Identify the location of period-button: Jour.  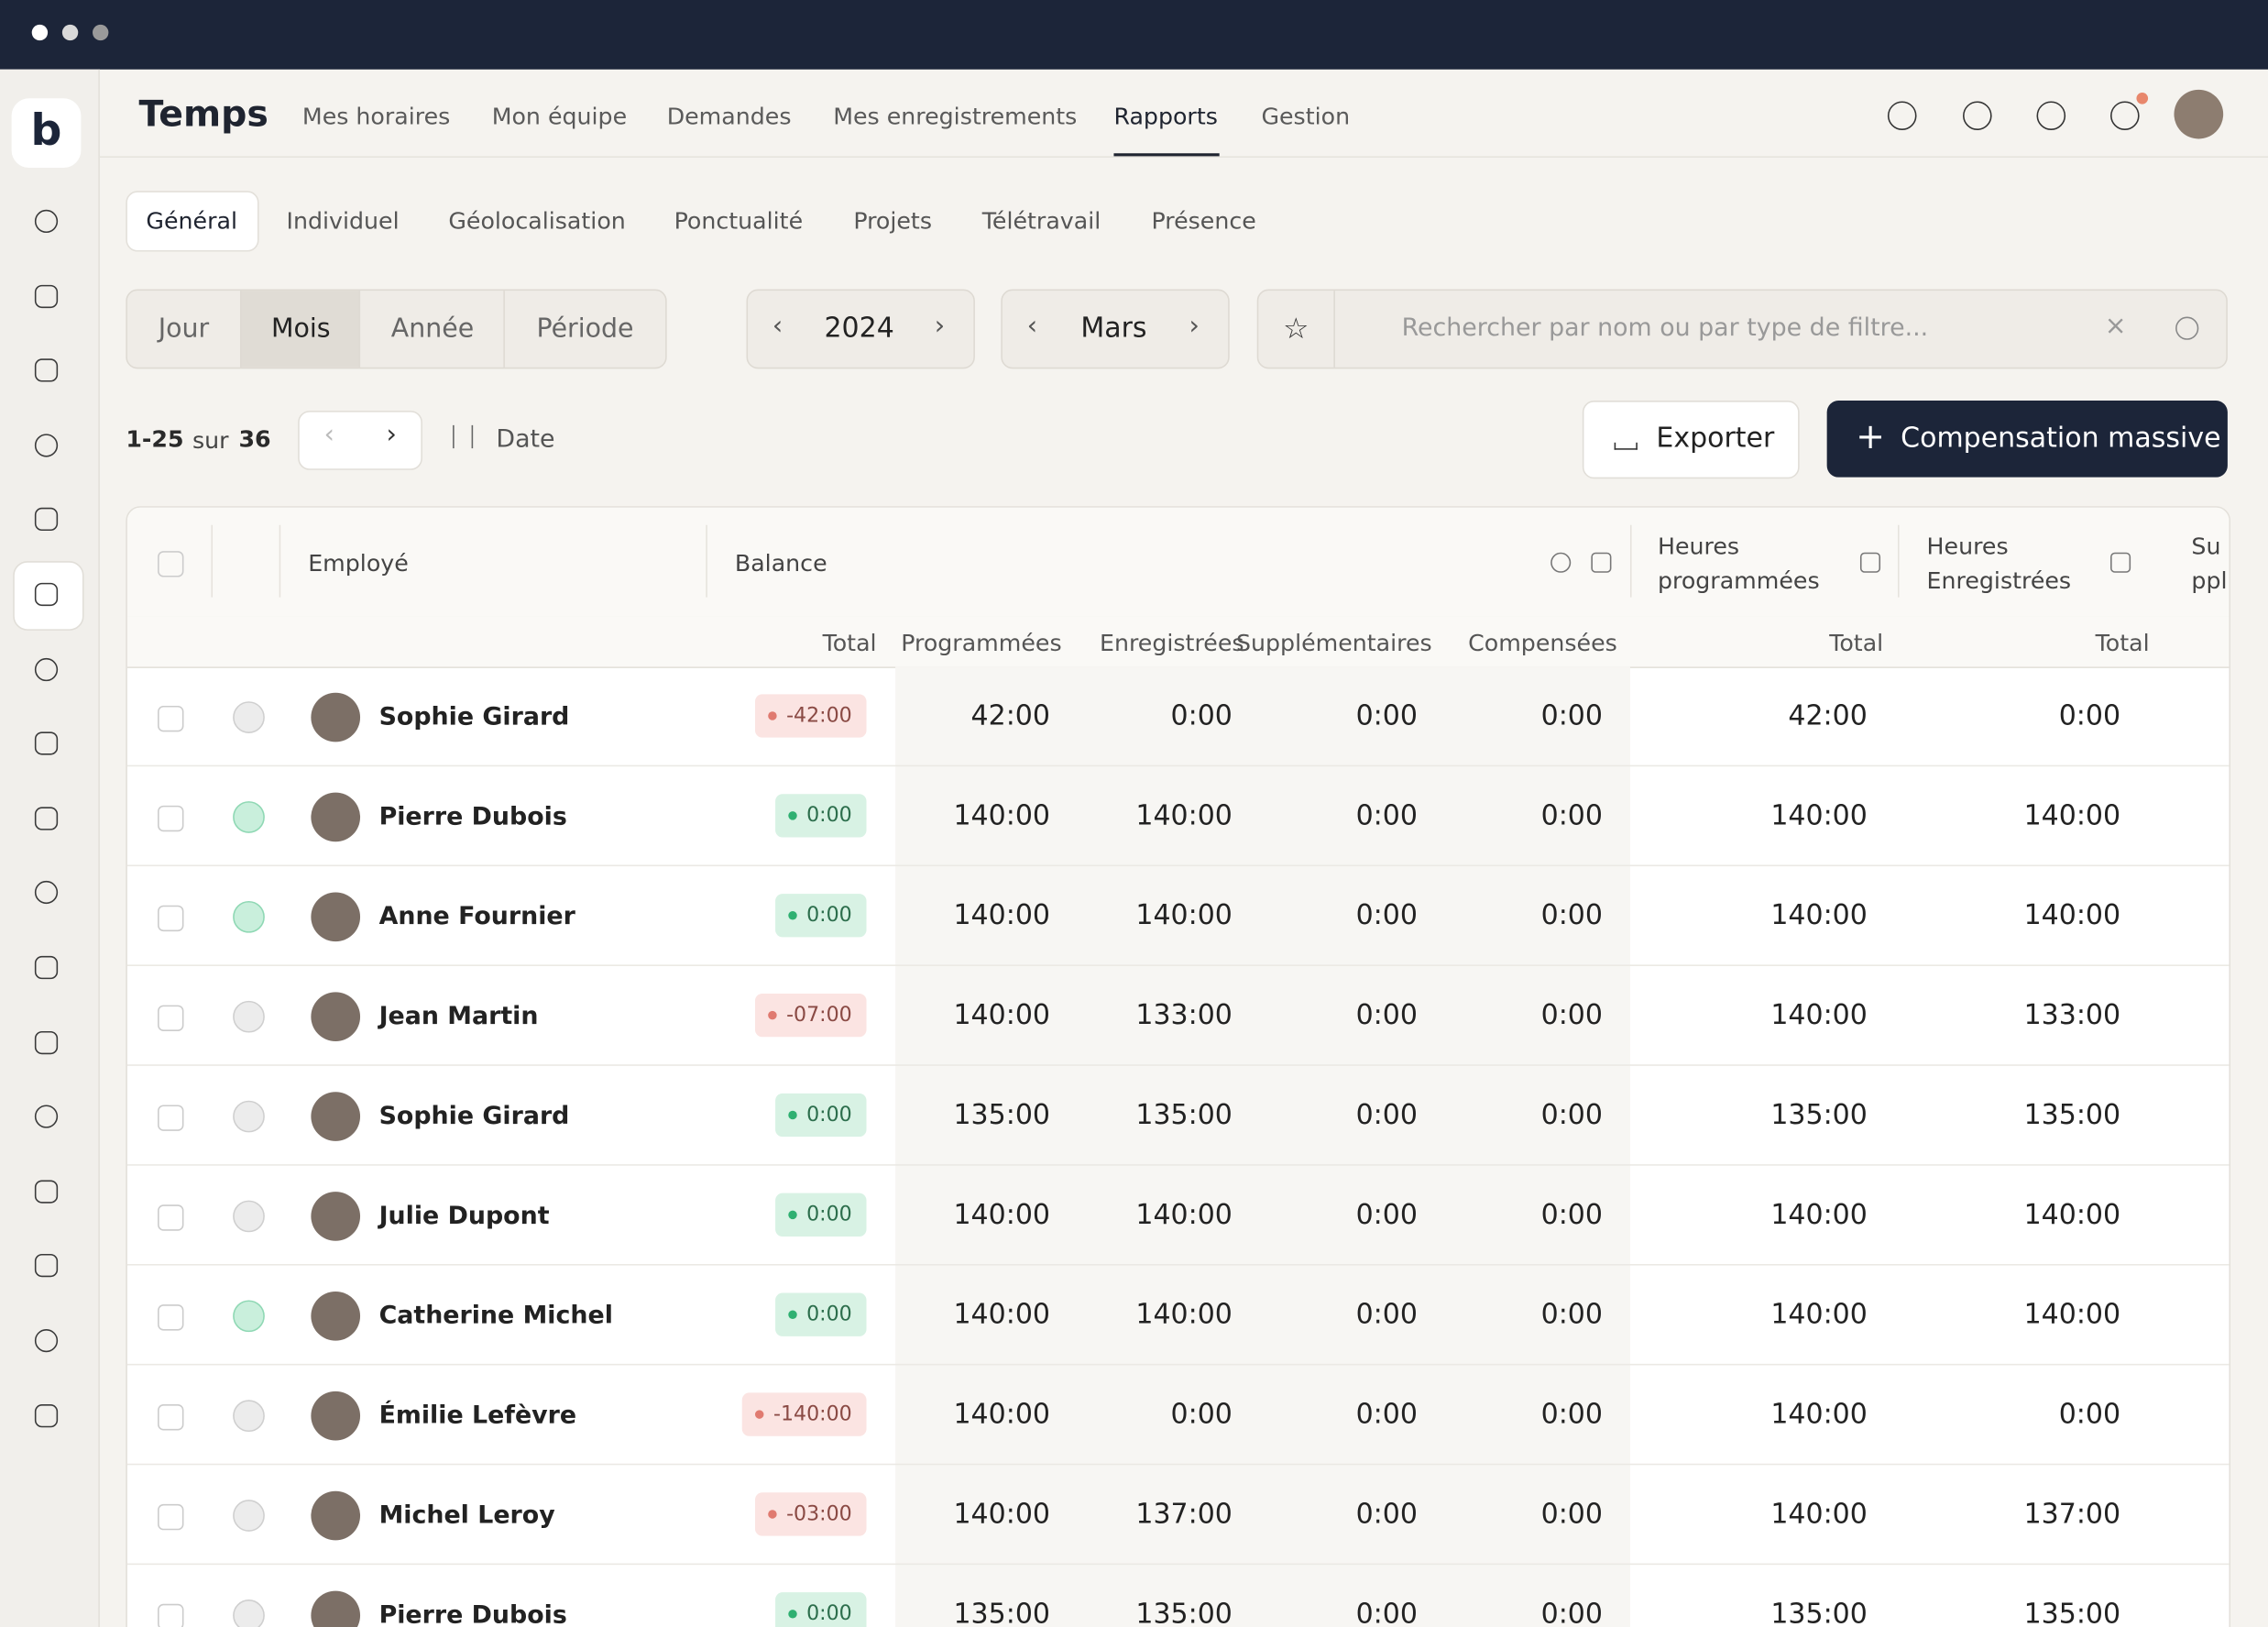
(184, 329).